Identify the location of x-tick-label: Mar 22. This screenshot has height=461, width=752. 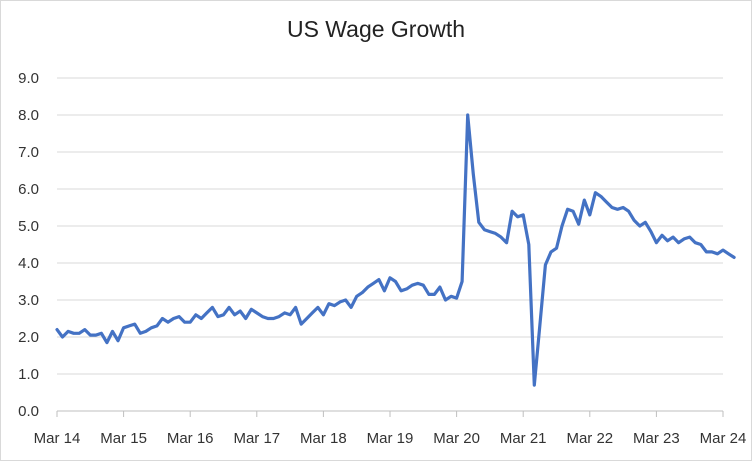
(589, 438).